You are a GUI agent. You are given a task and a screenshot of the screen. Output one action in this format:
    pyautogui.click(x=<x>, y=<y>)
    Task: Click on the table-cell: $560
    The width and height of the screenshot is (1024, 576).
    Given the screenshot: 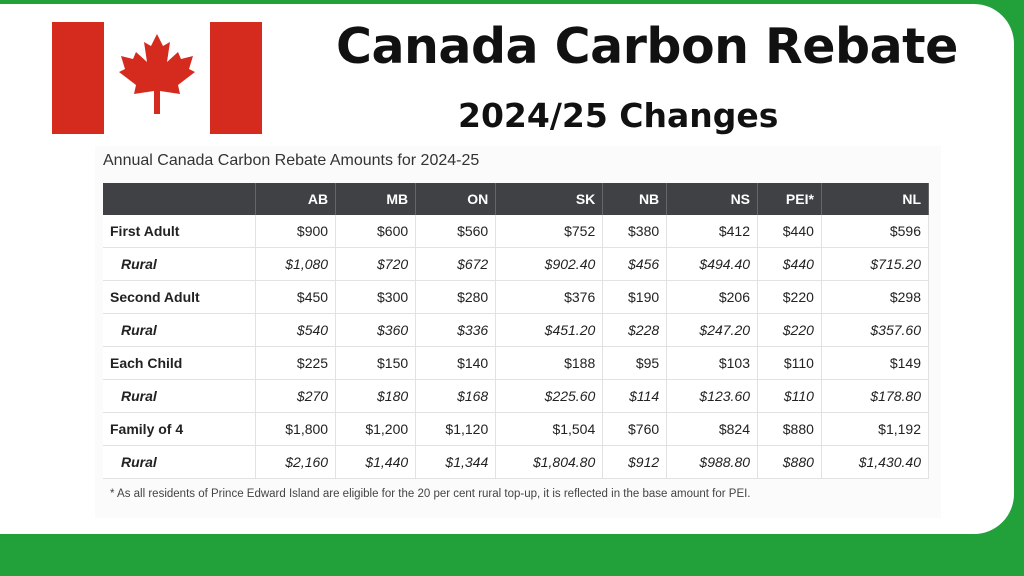 What is the action you would take?
    pyautogui.click(x=456, y=231)
    